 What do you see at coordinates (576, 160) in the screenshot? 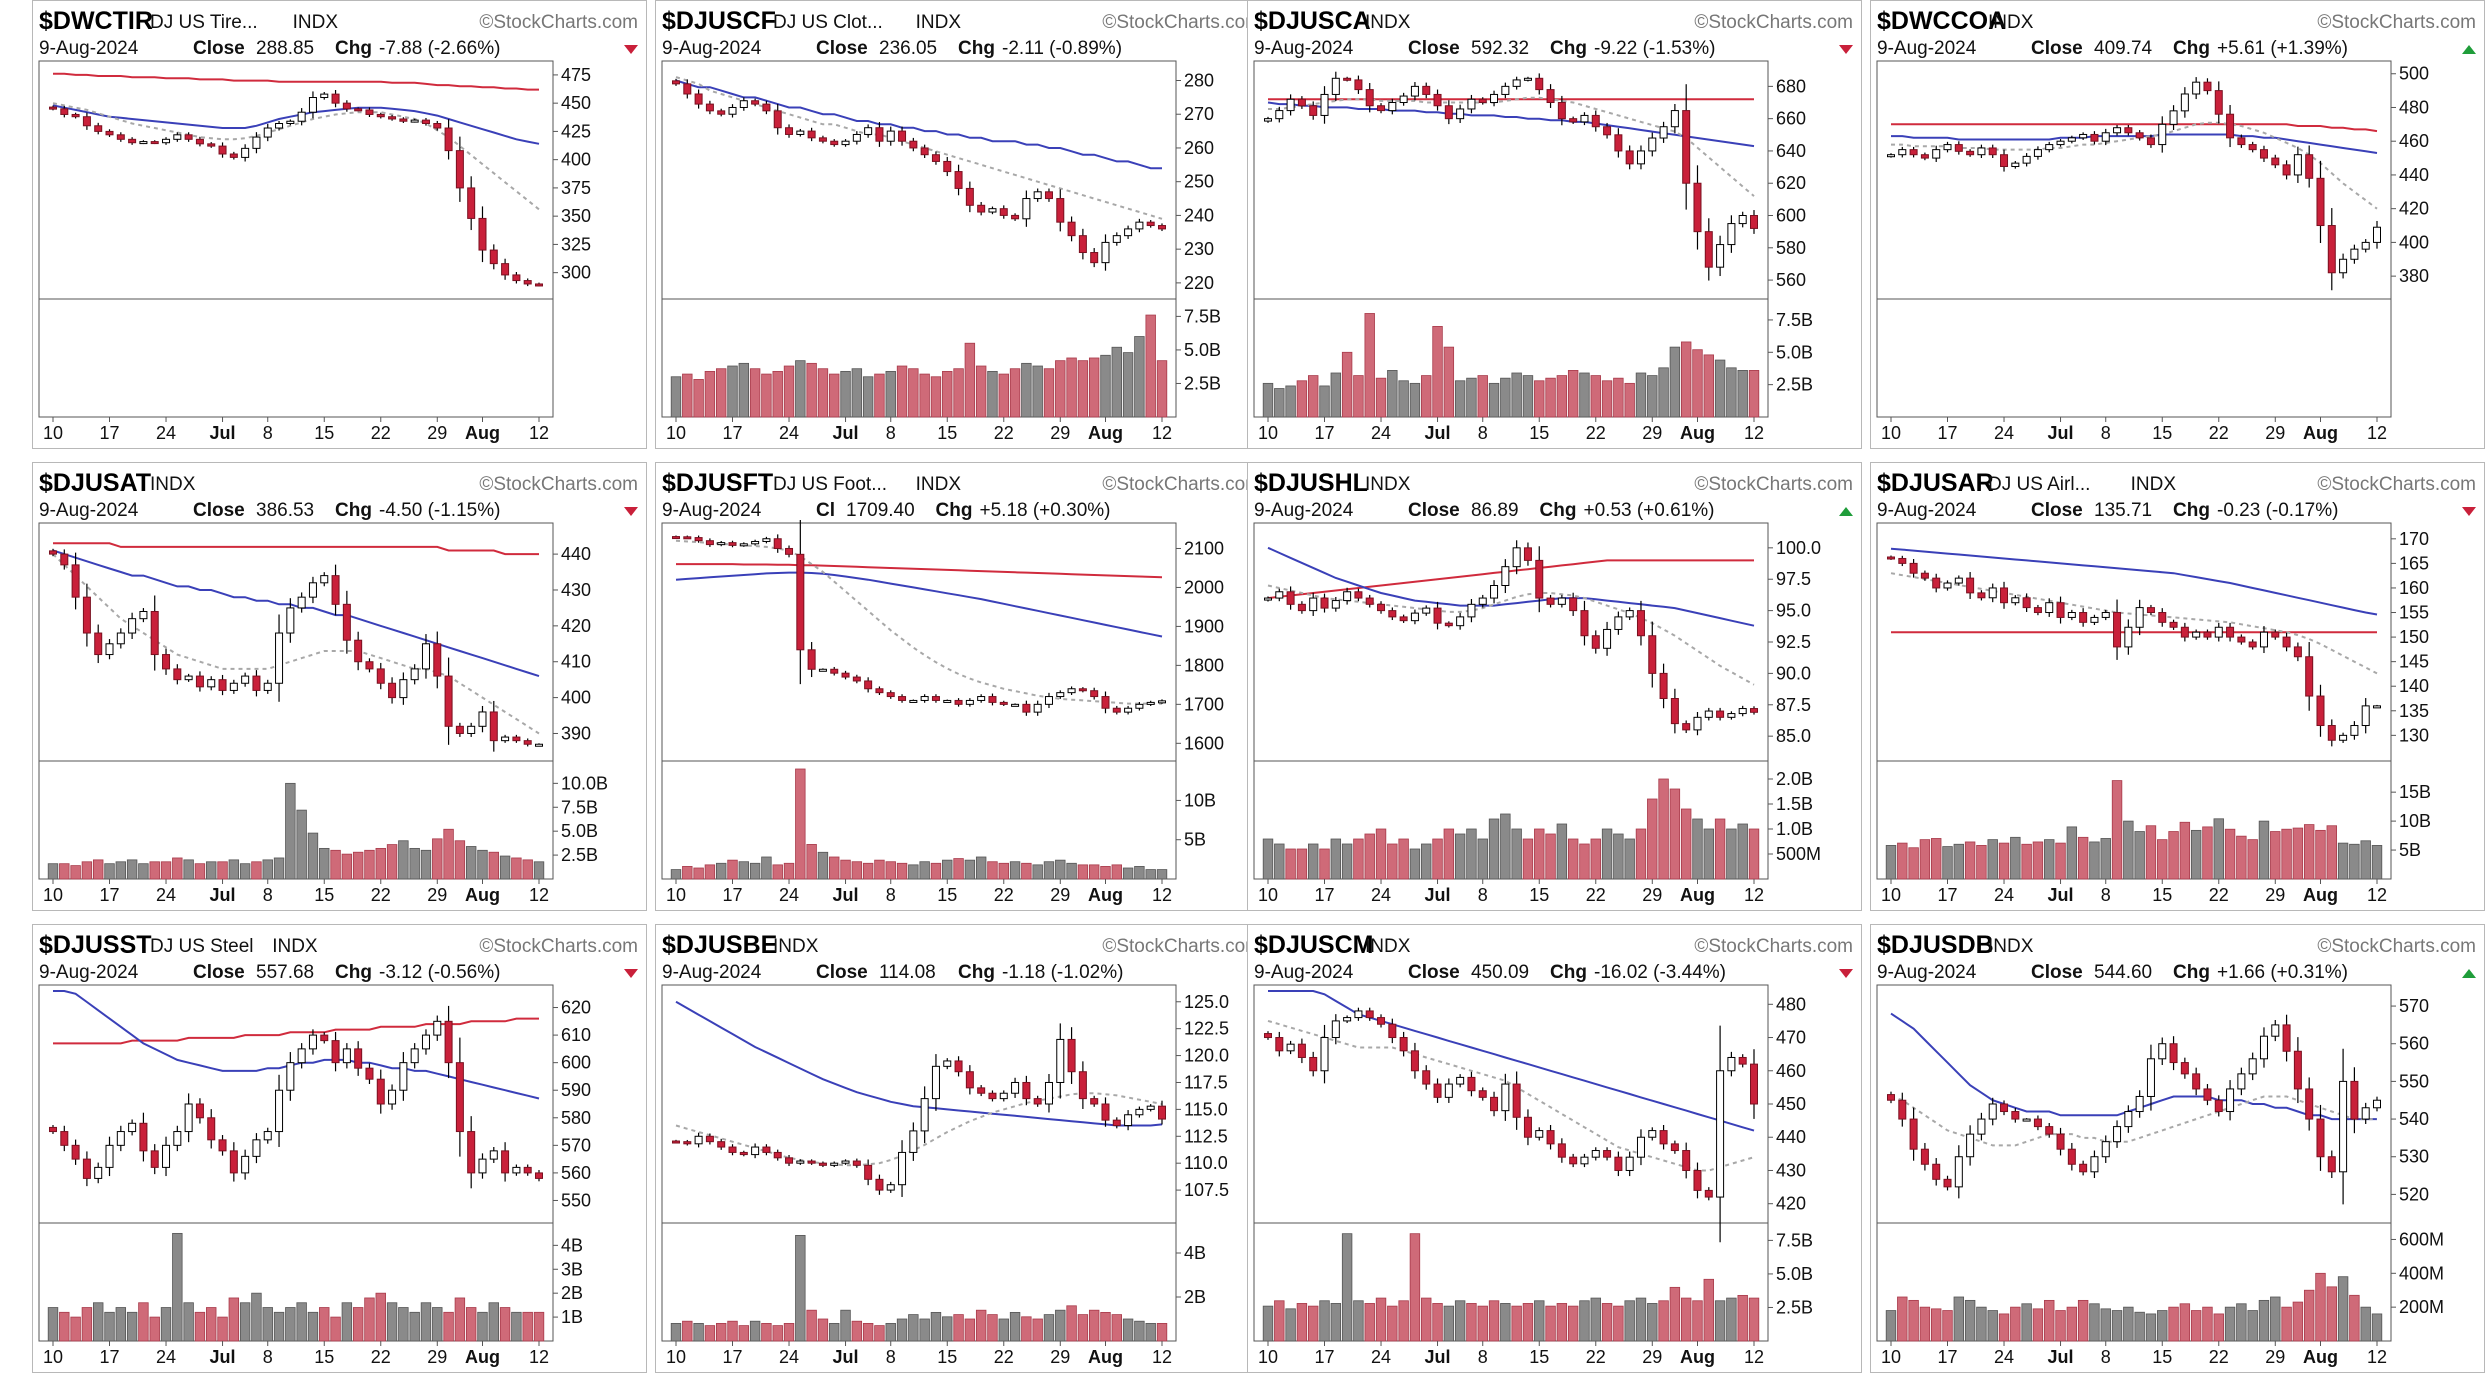
I see `y-tick-label: 400` at bounding box center [576, 160].